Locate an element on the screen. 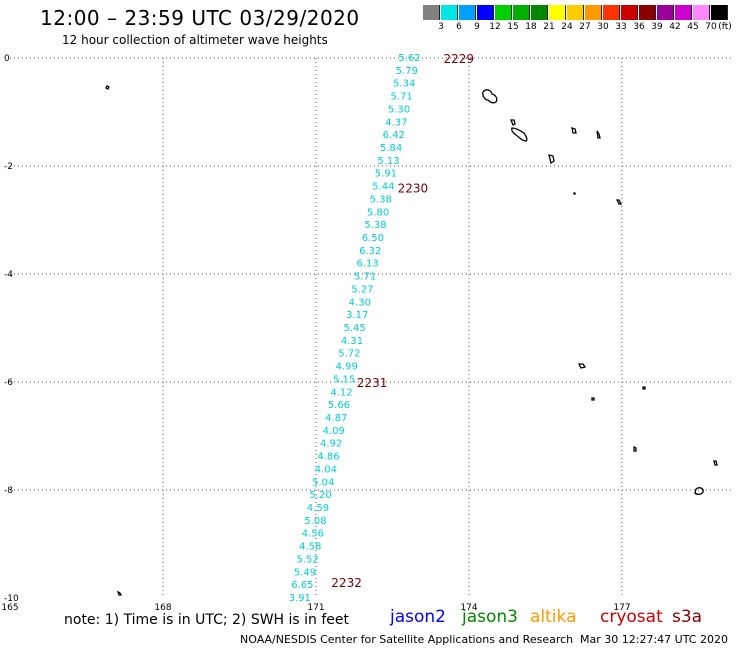  wave-height-label: 4.12 is located at coordinates (341, 392).